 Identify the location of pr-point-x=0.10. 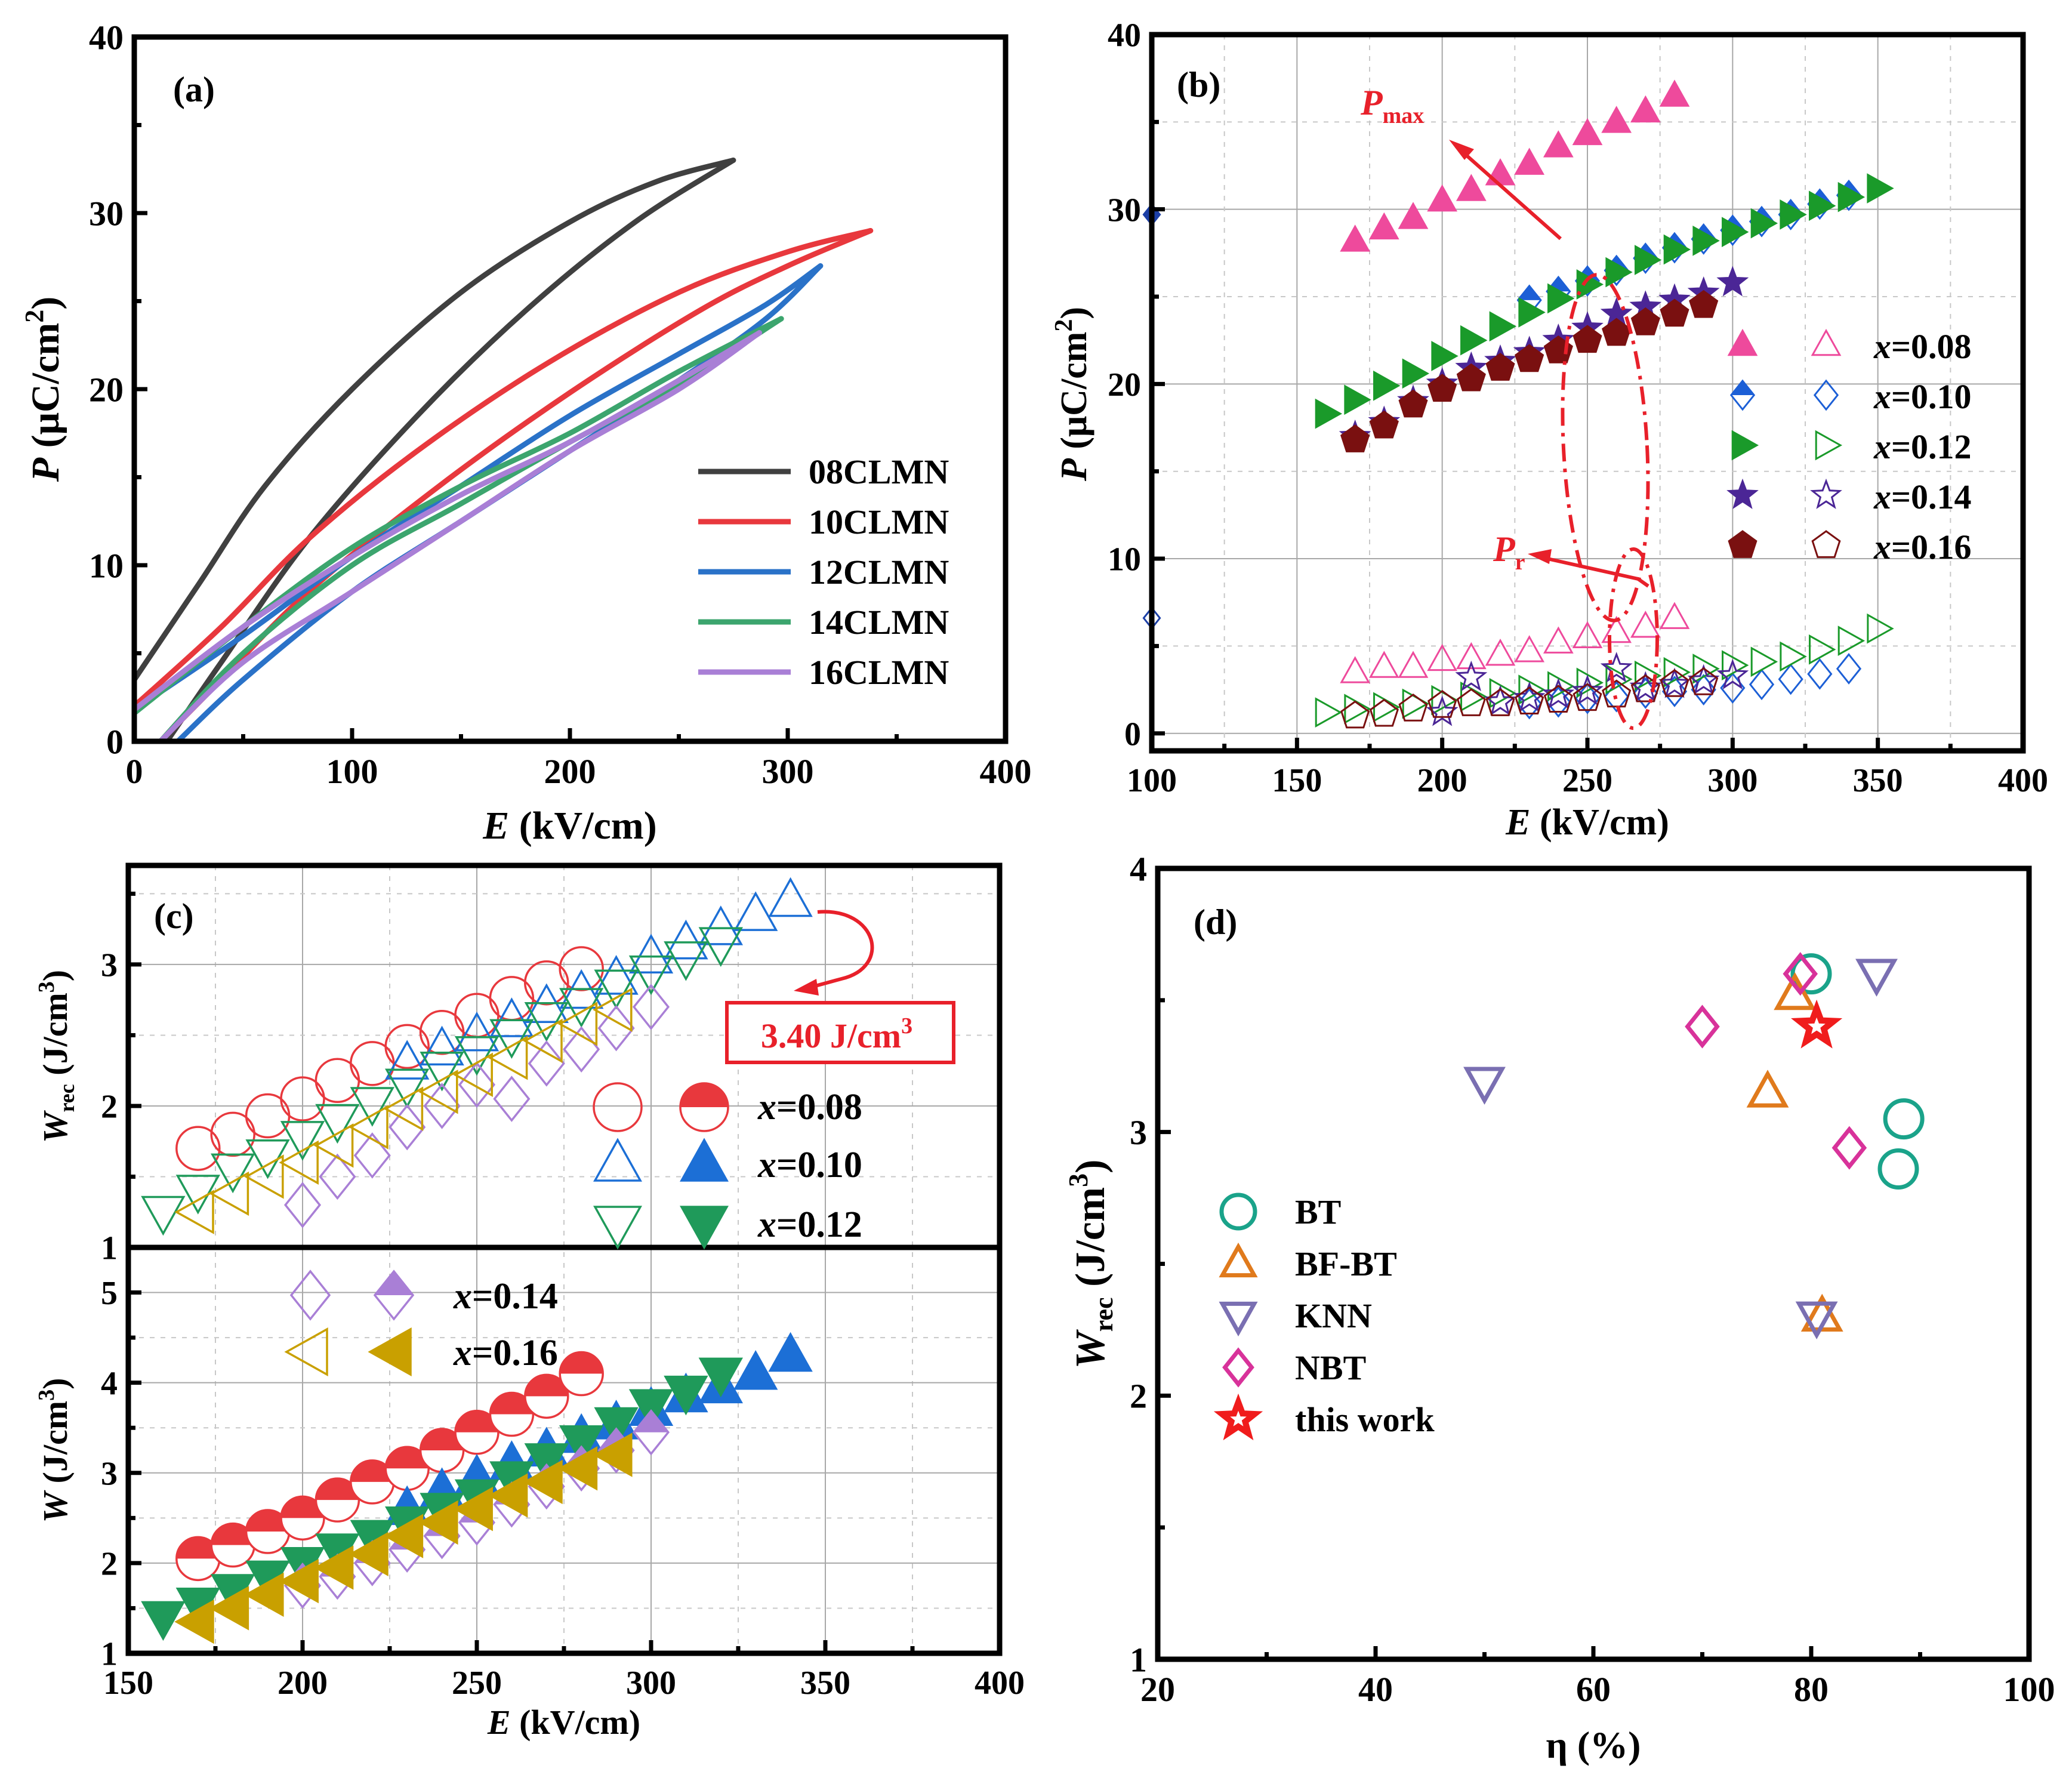
(1587, 698).